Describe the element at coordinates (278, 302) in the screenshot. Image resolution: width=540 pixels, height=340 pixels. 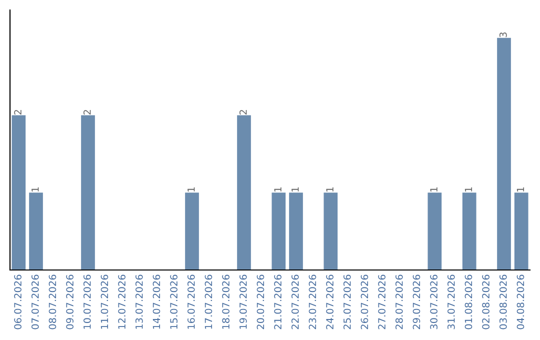
I see `x-tick-label: 21.07.2026` at that location.